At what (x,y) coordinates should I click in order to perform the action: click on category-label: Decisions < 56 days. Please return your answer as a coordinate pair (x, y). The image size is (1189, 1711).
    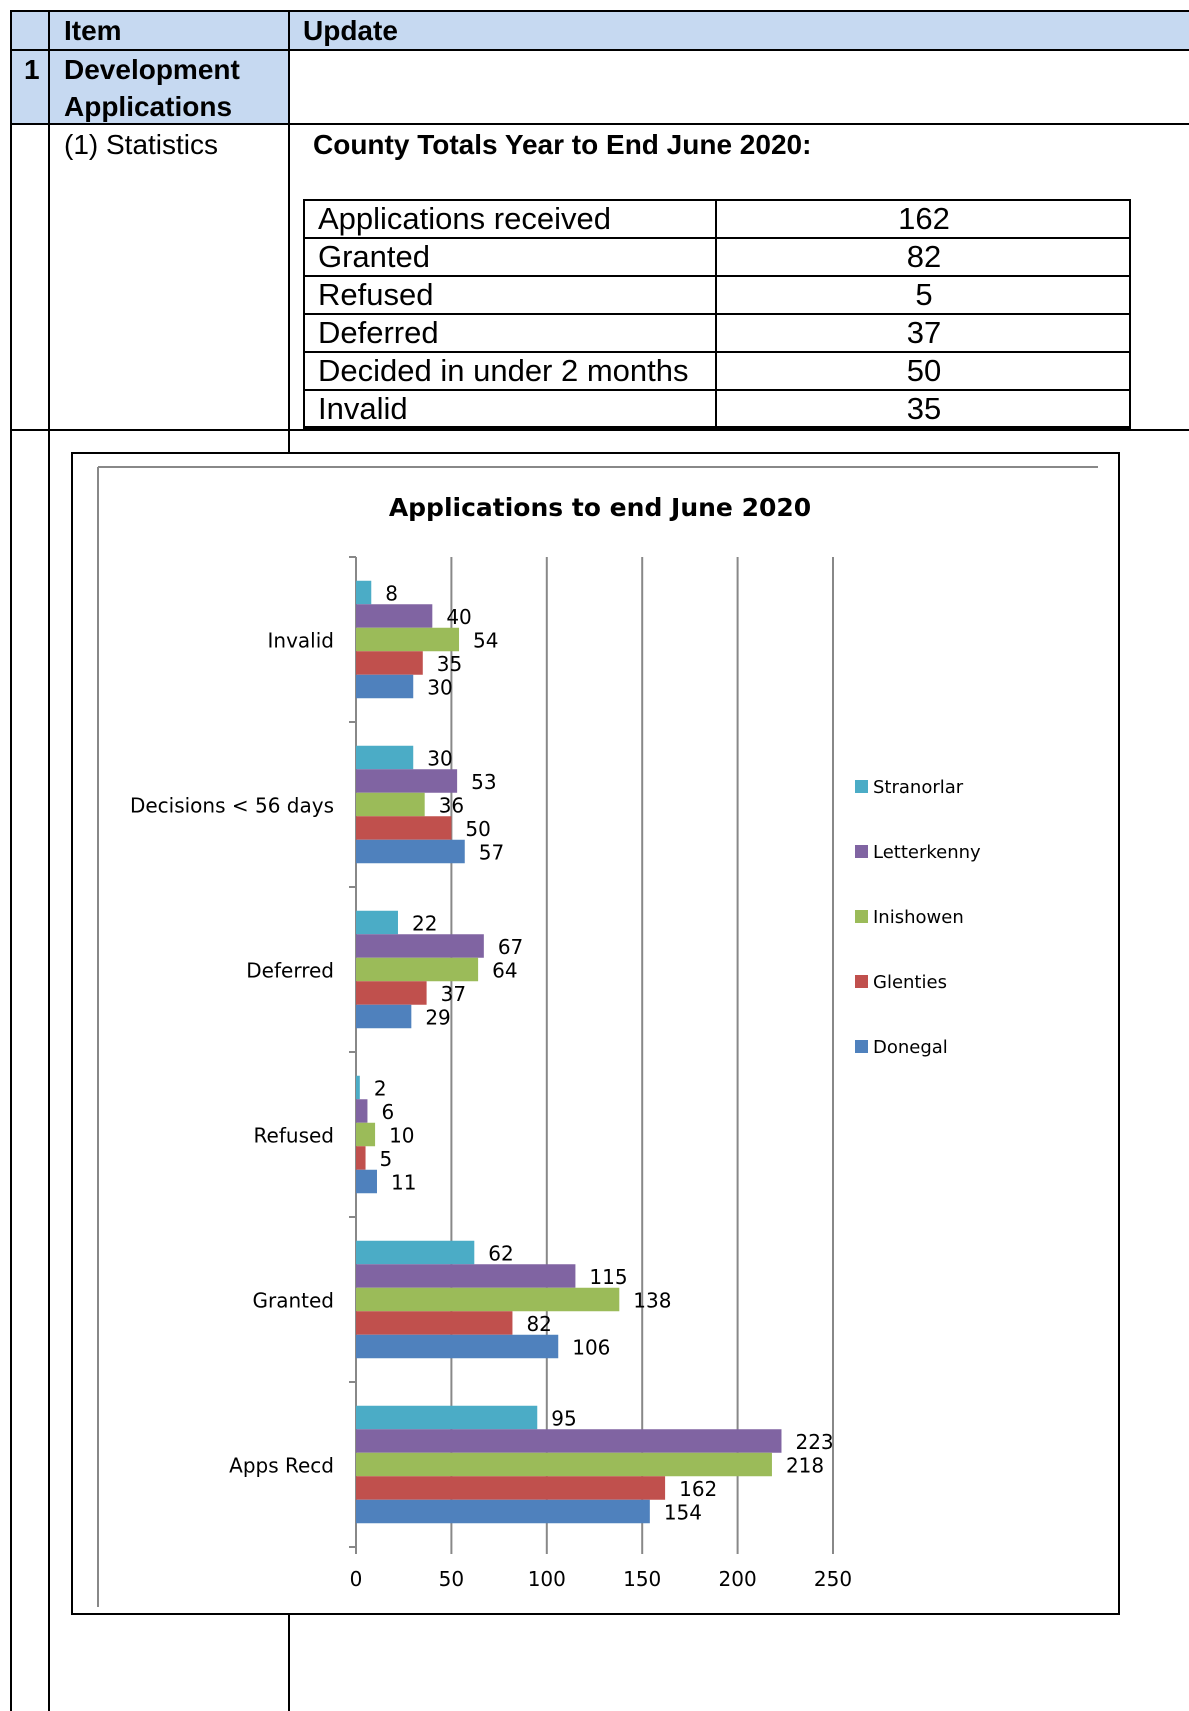
    Looking at the image, I should click on (232, 806).